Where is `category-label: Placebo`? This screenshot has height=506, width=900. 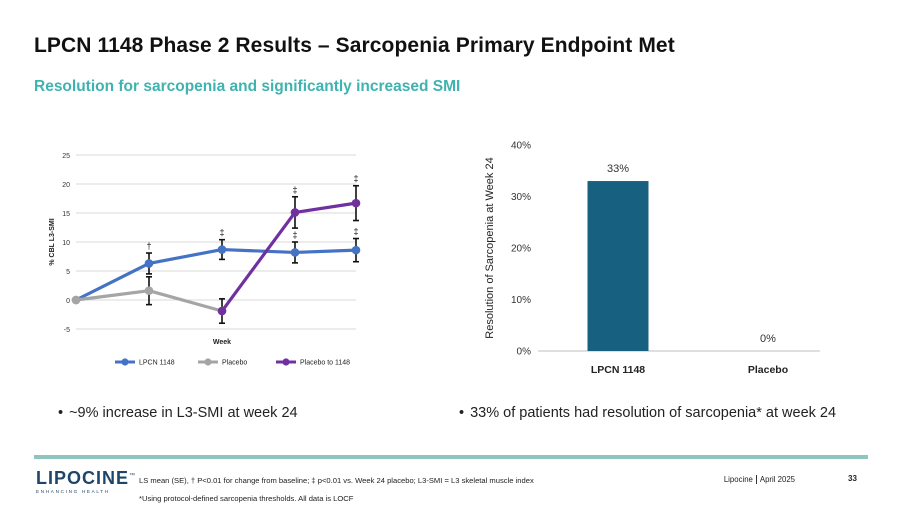 category-label: Placebo is located at coordinates (768, 370).